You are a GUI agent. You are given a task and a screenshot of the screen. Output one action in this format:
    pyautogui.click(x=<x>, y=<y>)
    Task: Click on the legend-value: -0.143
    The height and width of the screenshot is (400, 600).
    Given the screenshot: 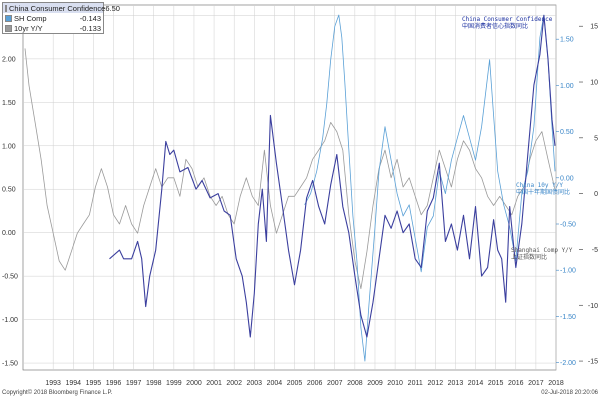 What is the action you would take?
    pyautogui.click(x=90, y=18)
    